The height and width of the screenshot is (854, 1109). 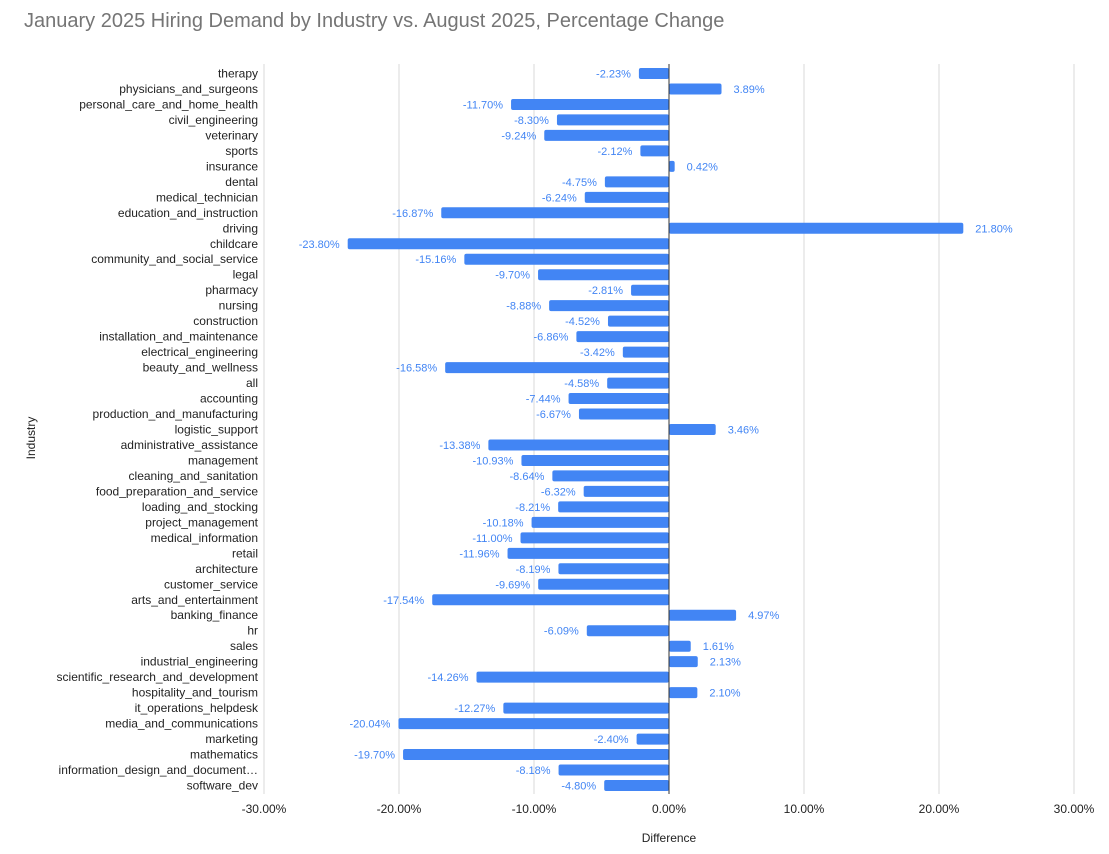 I want to click on category-label: hospitality_and_tourism, so click(x=195, y=693).